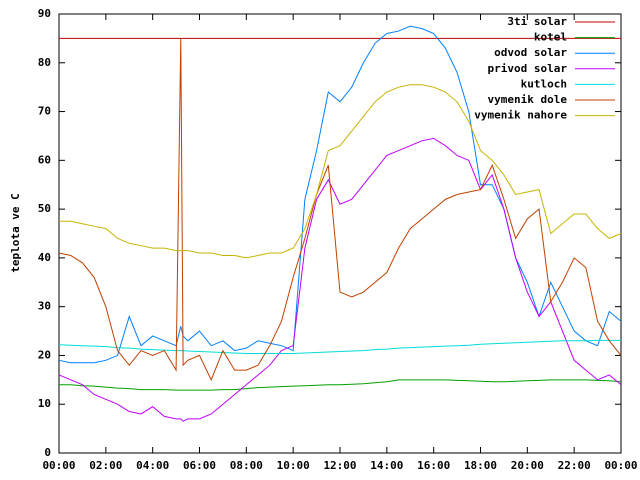 This screenshot has width=640, height=480. What do you see at coordinates (544, 83) in the screenshot?
I see `legend-label: kutloch` at bounding box center [544, 83].